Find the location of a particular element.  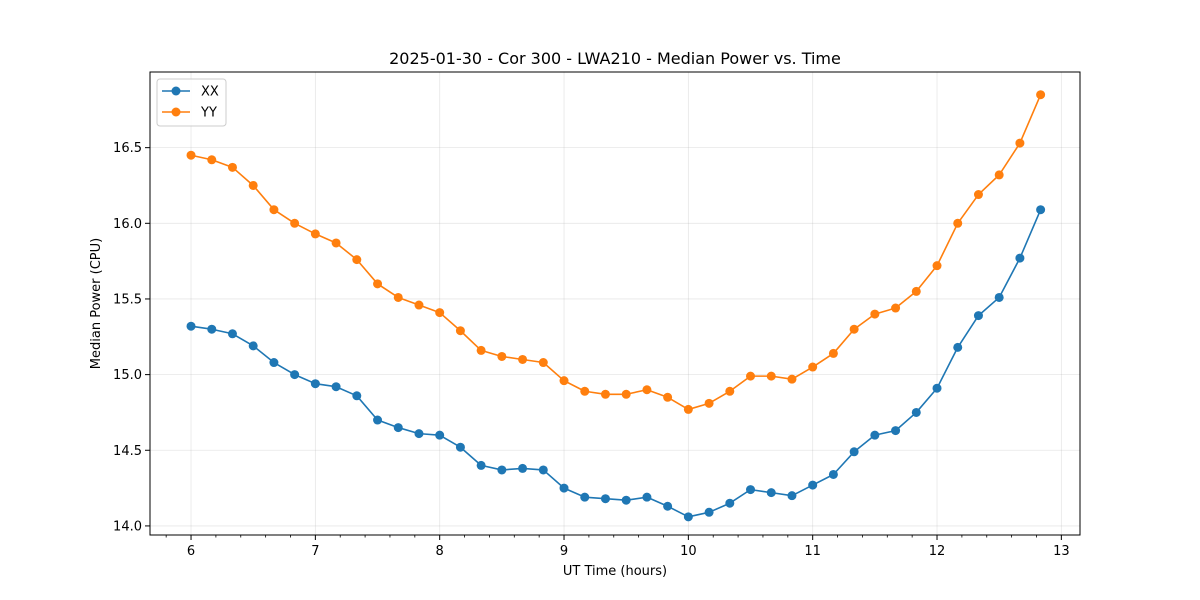

x-tick-label: 10 is located at coordinates (688, 551).